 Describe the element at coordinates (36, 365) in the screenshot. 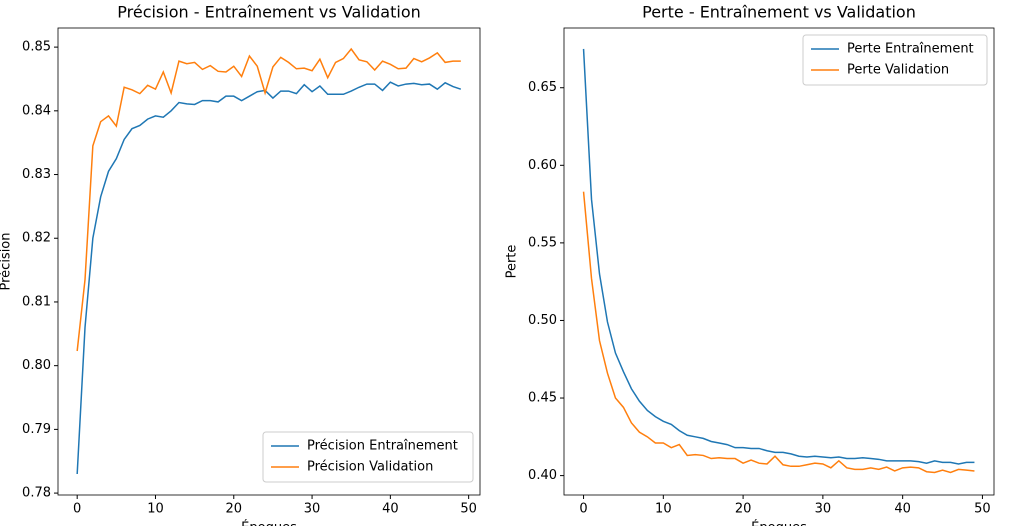

I see `y-tick-label: 0.80` at that location.